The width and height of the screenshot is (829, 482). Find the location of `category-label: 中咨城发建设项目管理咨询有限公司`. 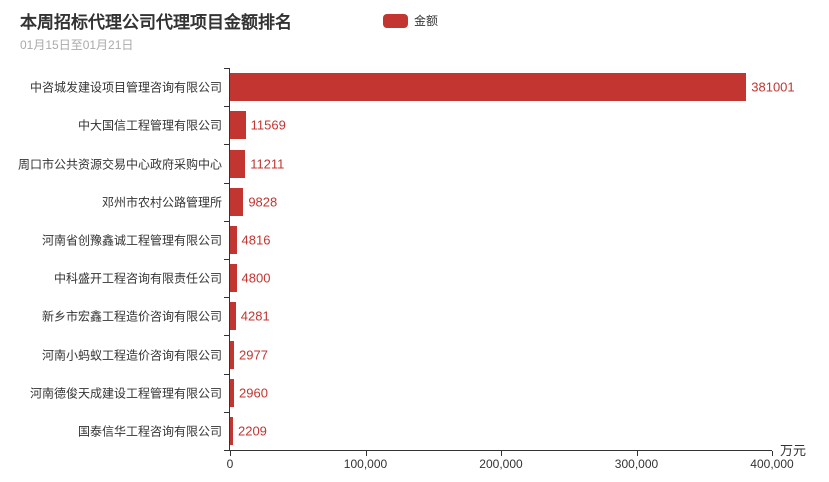

category-label: 中咨城发建设项目管理咨询有限公司 is located at coordinates (125, 87).